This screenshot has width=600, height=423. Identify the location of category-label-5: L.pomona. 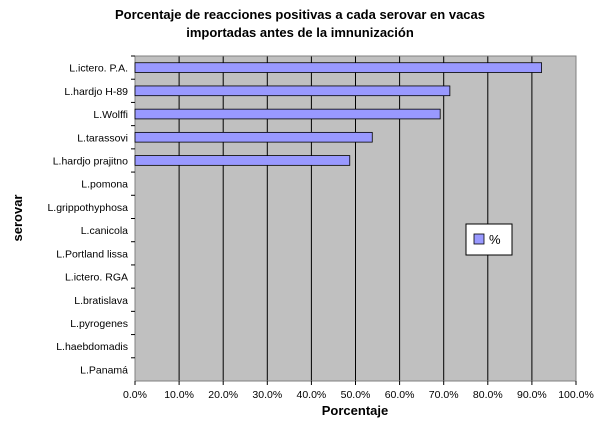
(104, 185).